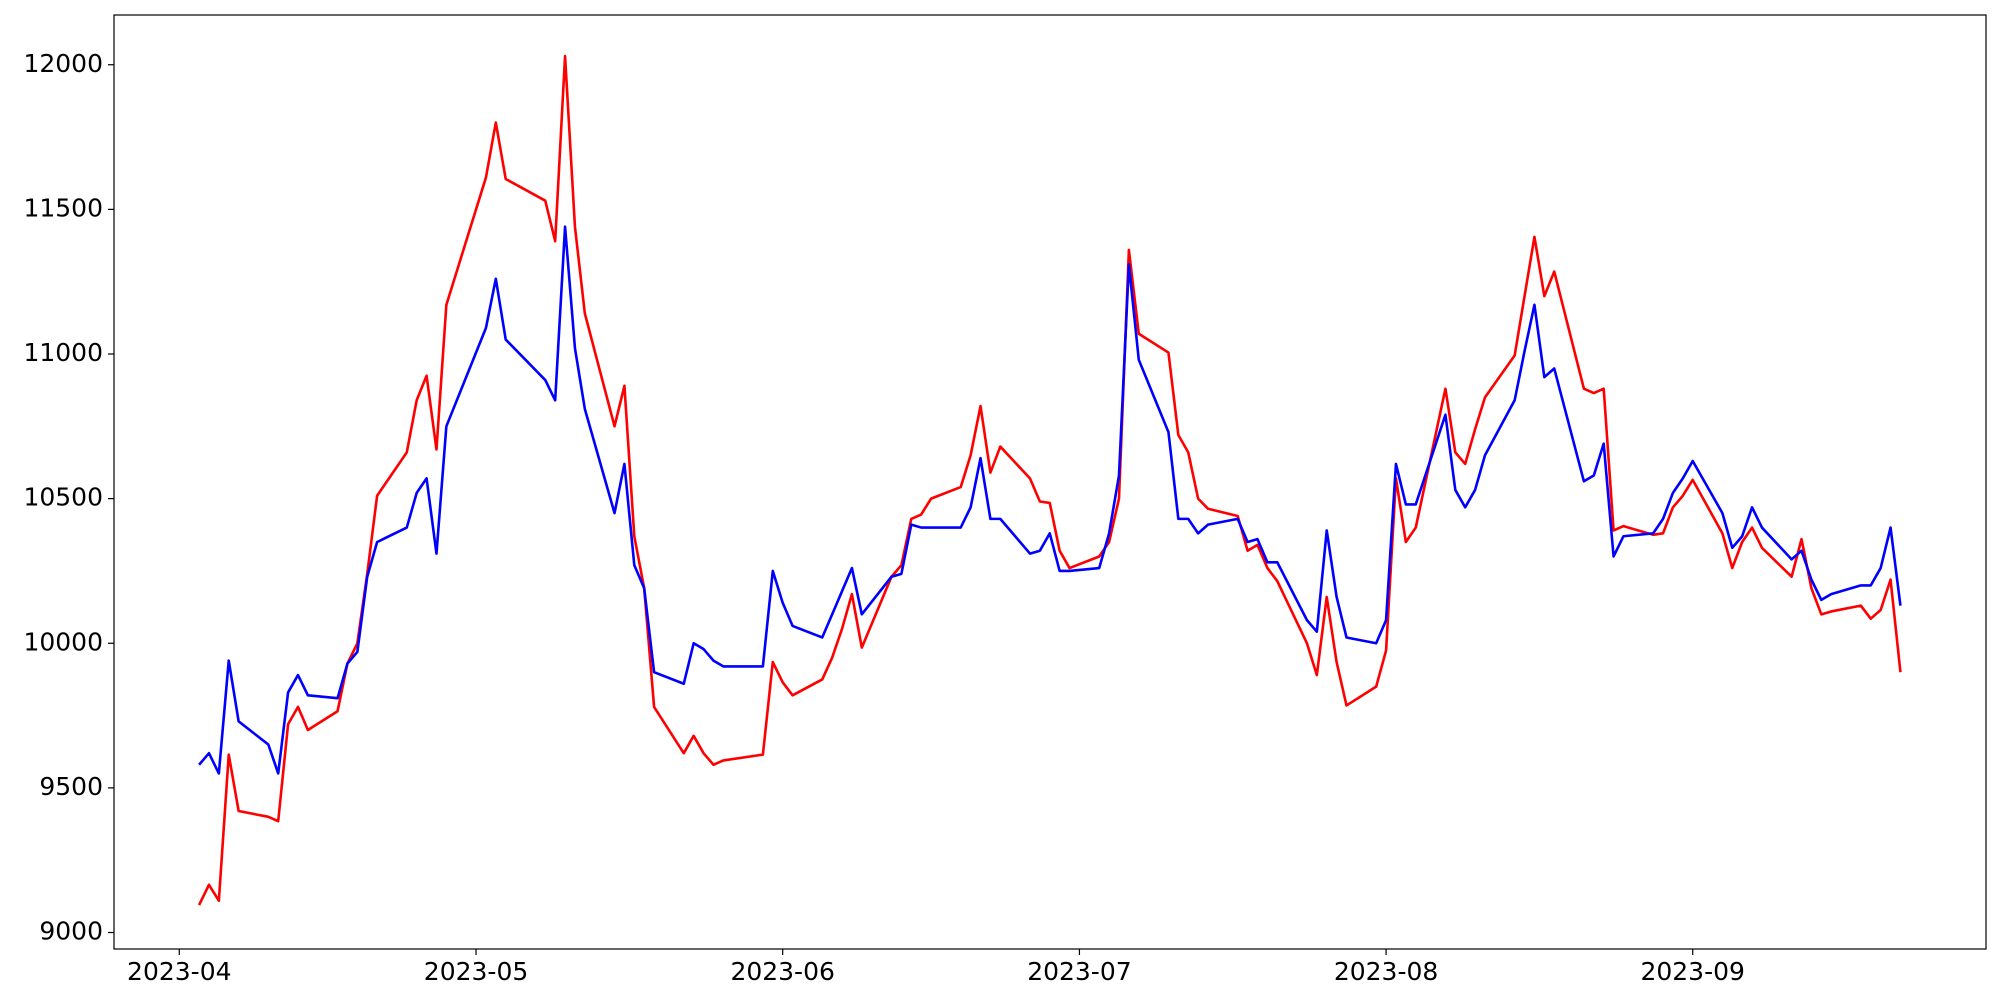  Describe the element at coordinates (63, 352) in the screenshot. I see `y-tick-label: 11000` at that location.